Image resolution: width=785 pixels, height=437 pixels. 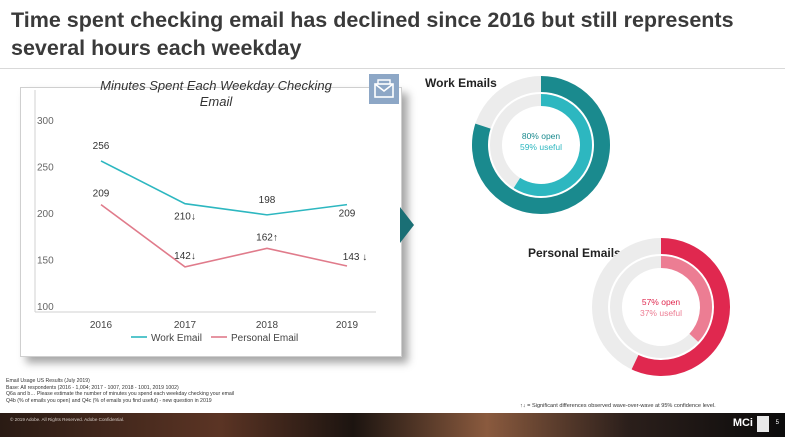 I want to click on envelope-icon, so click(x=384, y=88).